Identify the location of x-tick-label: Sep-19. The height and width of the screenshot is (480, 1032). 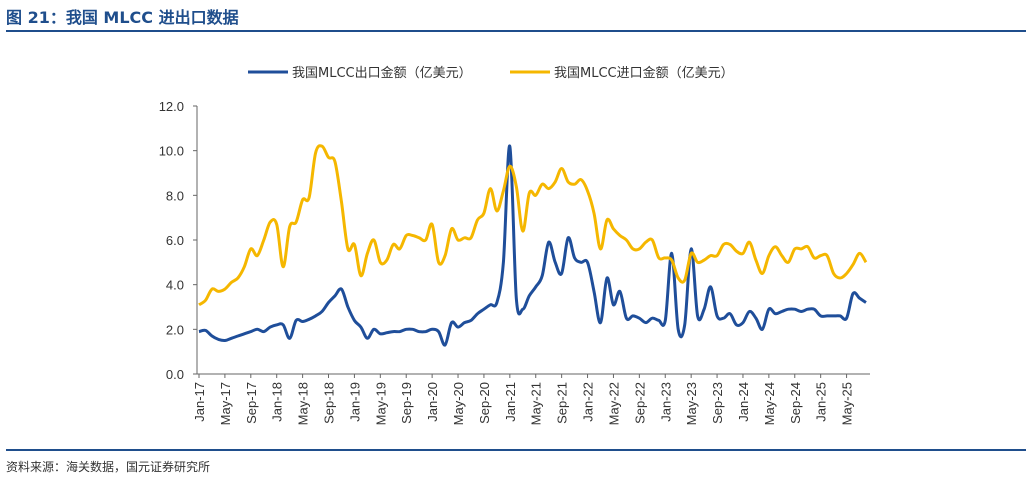
(406, 403).